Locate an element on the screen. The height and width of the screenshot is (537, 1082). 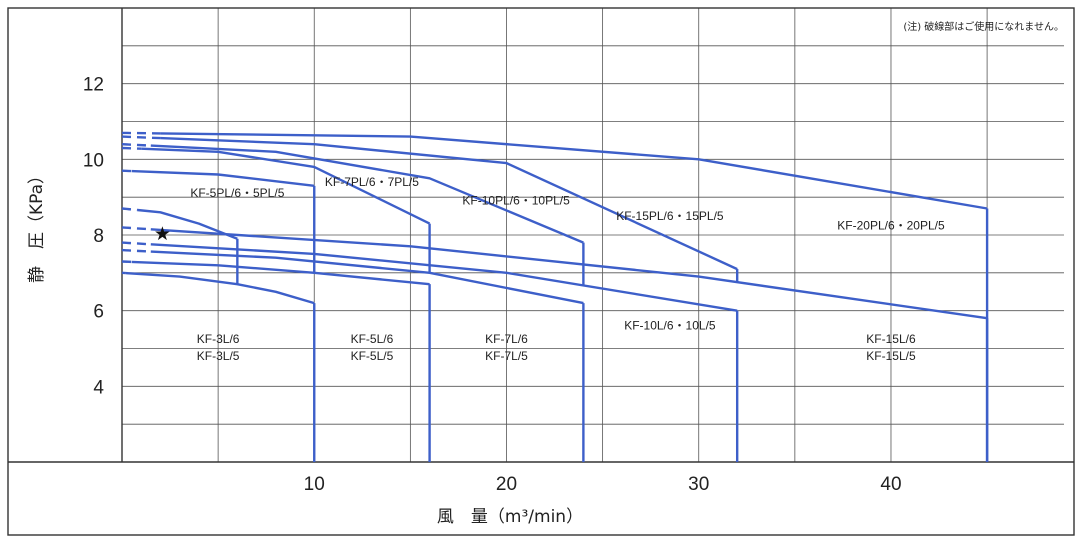
y-axis-title: 静 圧（KPa） is located at coordinates (37, 225).